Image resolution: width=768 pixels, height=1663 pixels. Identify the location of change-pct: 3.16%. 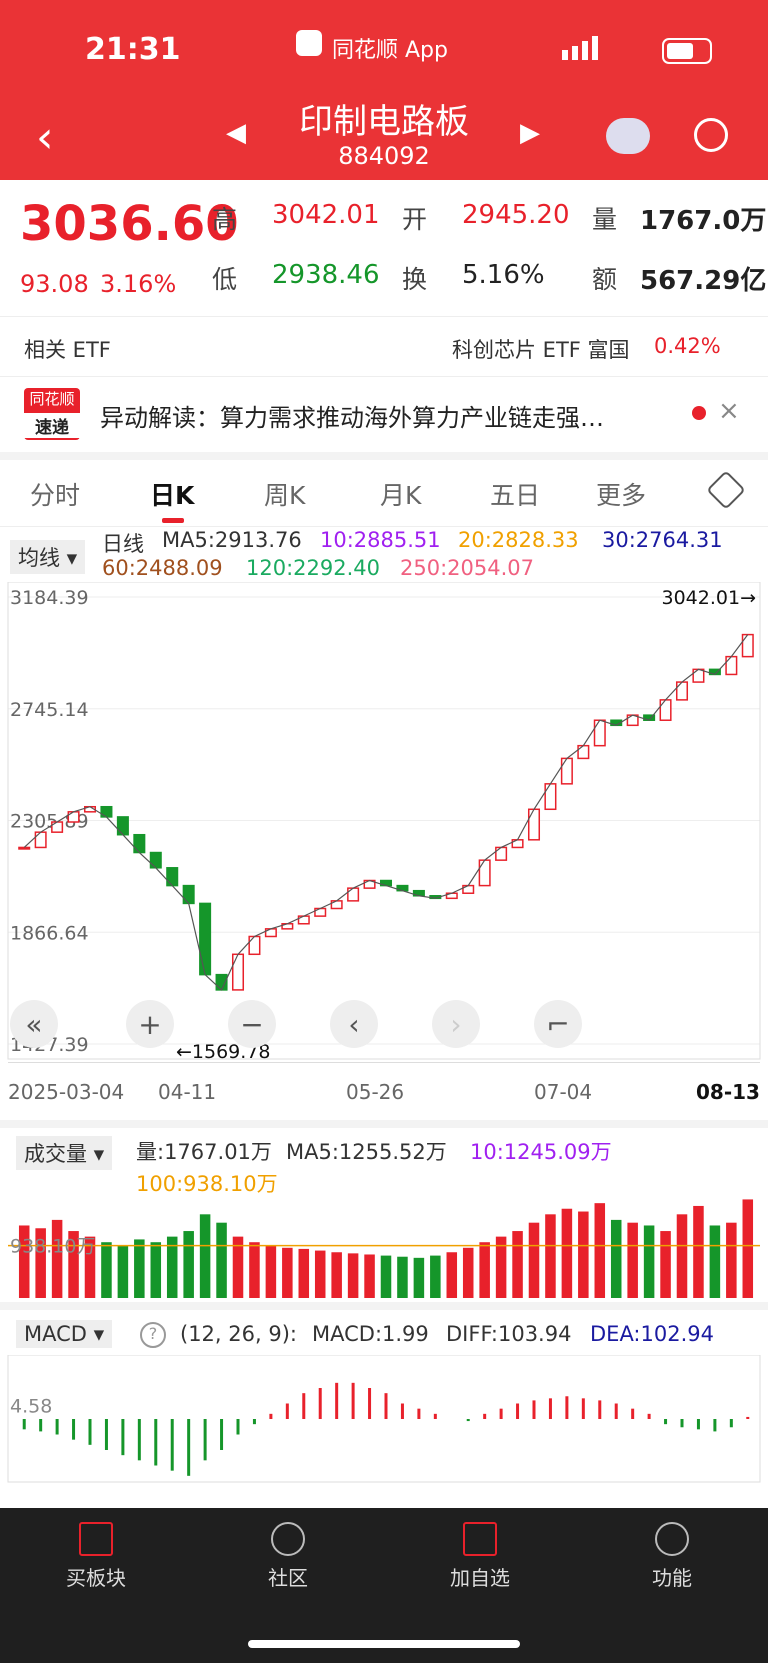
(138, 284).